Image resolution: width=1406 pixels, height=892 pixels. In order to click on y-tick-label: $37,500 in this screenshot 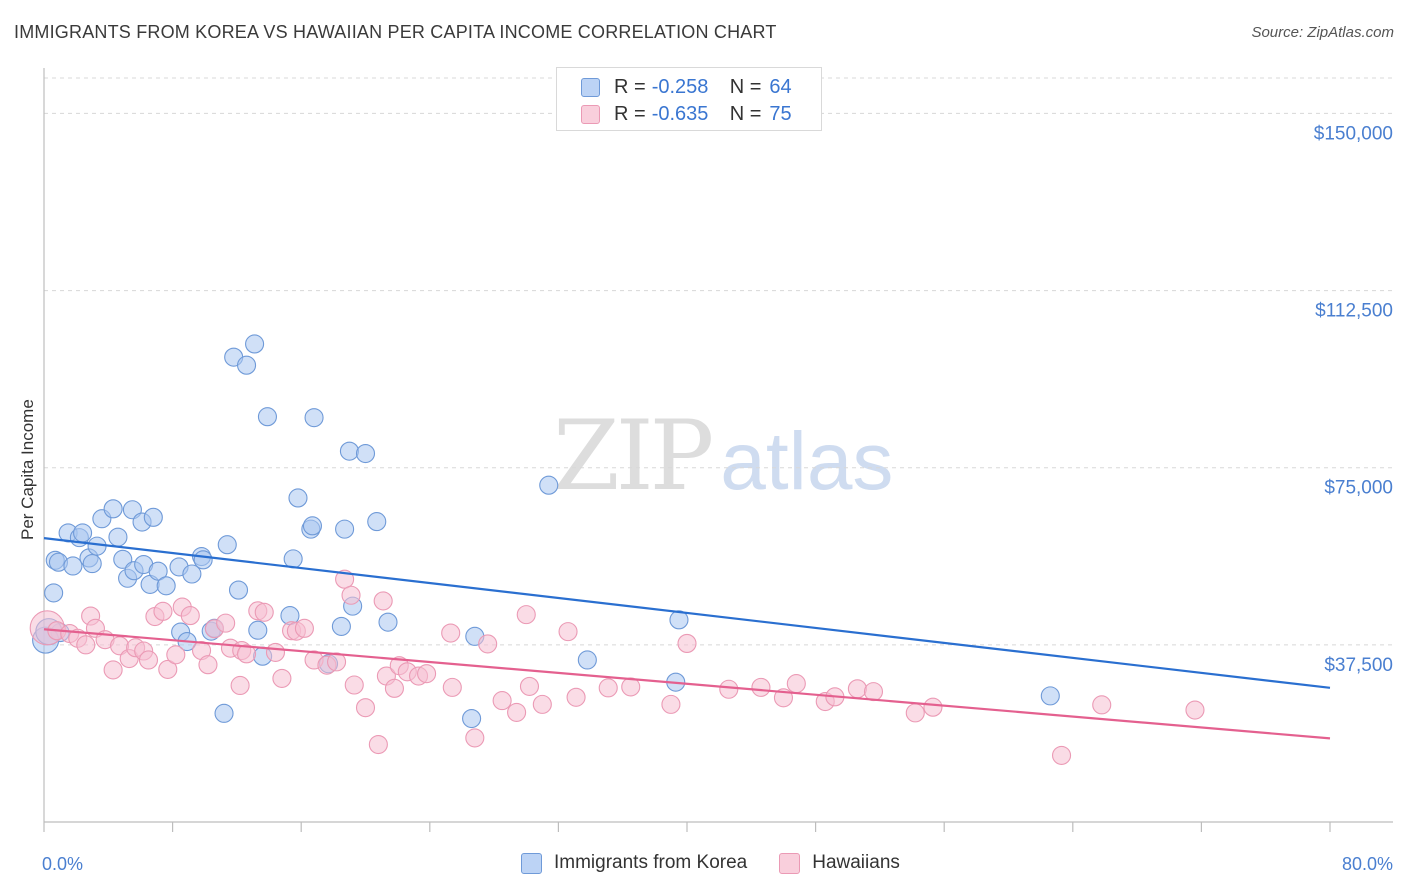, I will do `click(1358, 665)`.